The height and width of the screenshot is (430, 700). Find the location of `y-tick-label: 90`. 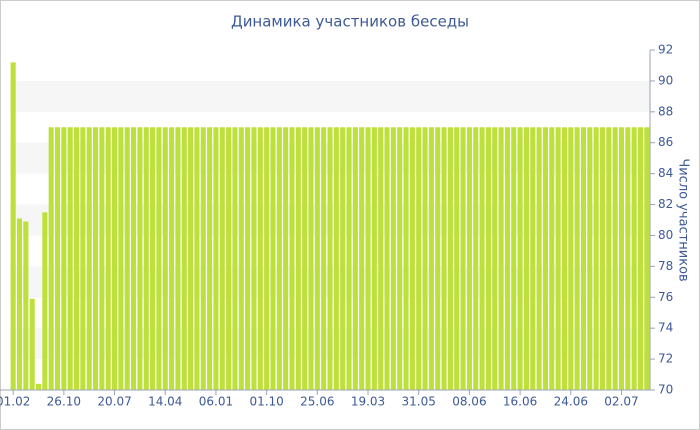

y-tick-label: 90 is located at coordinates (665, 80).